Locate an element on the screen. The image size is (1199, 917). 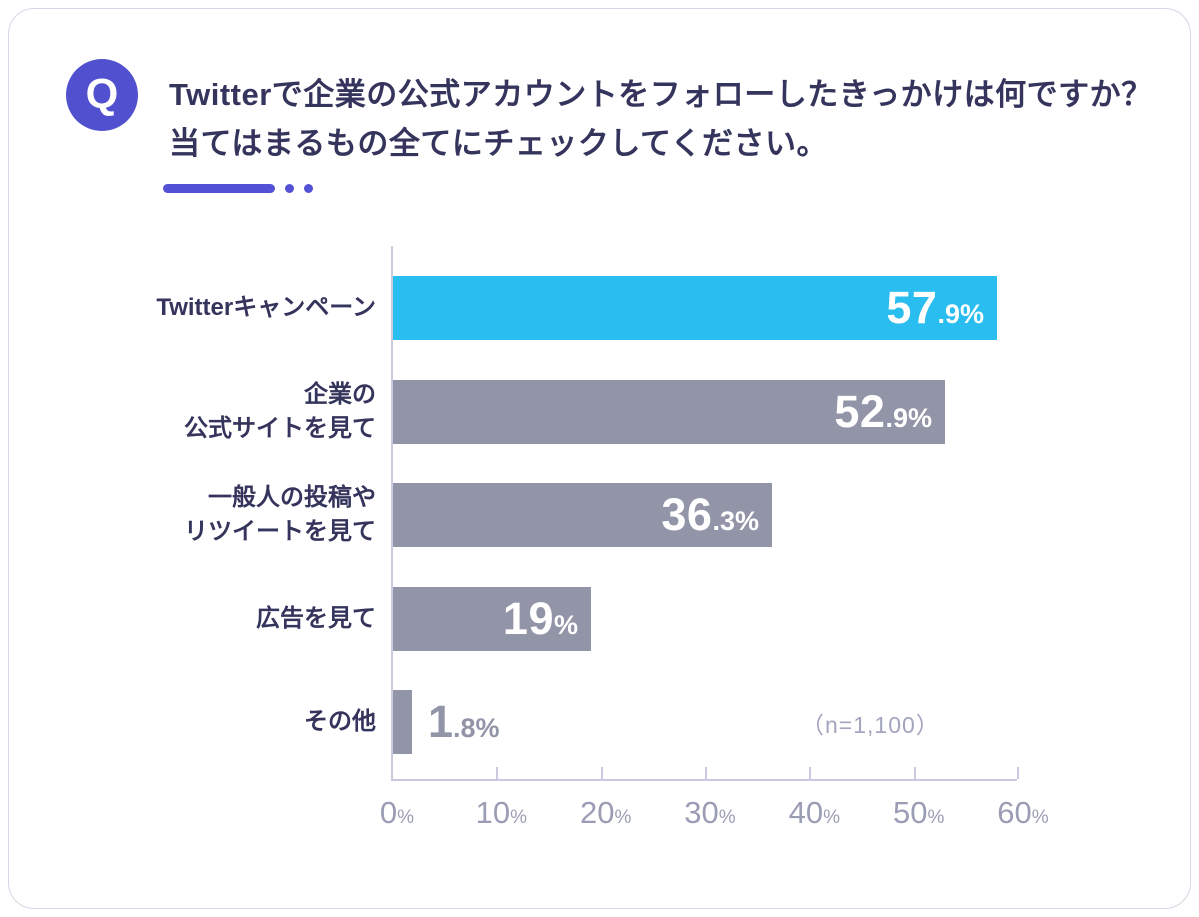
x-tick-label: 10% is located at coordinates (501, 812).